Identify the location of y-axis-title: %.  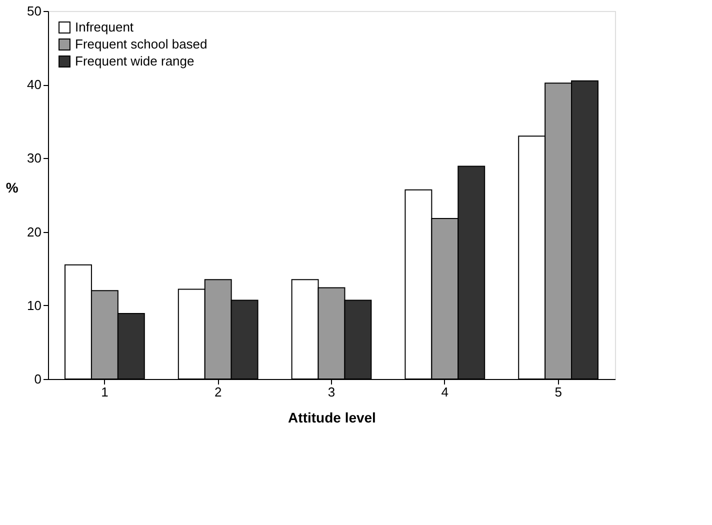
(12, 188).